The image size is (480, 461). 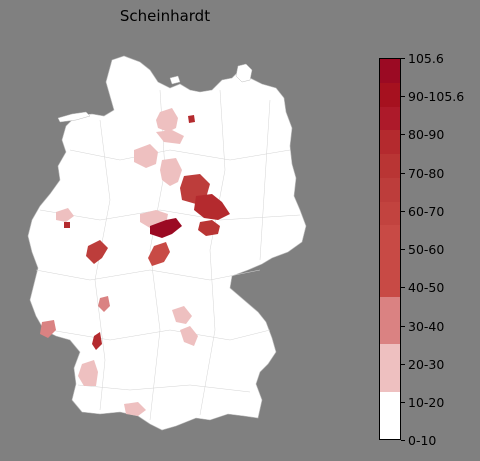 I want to click on legend-colorbar, so click(x=390, y=249).